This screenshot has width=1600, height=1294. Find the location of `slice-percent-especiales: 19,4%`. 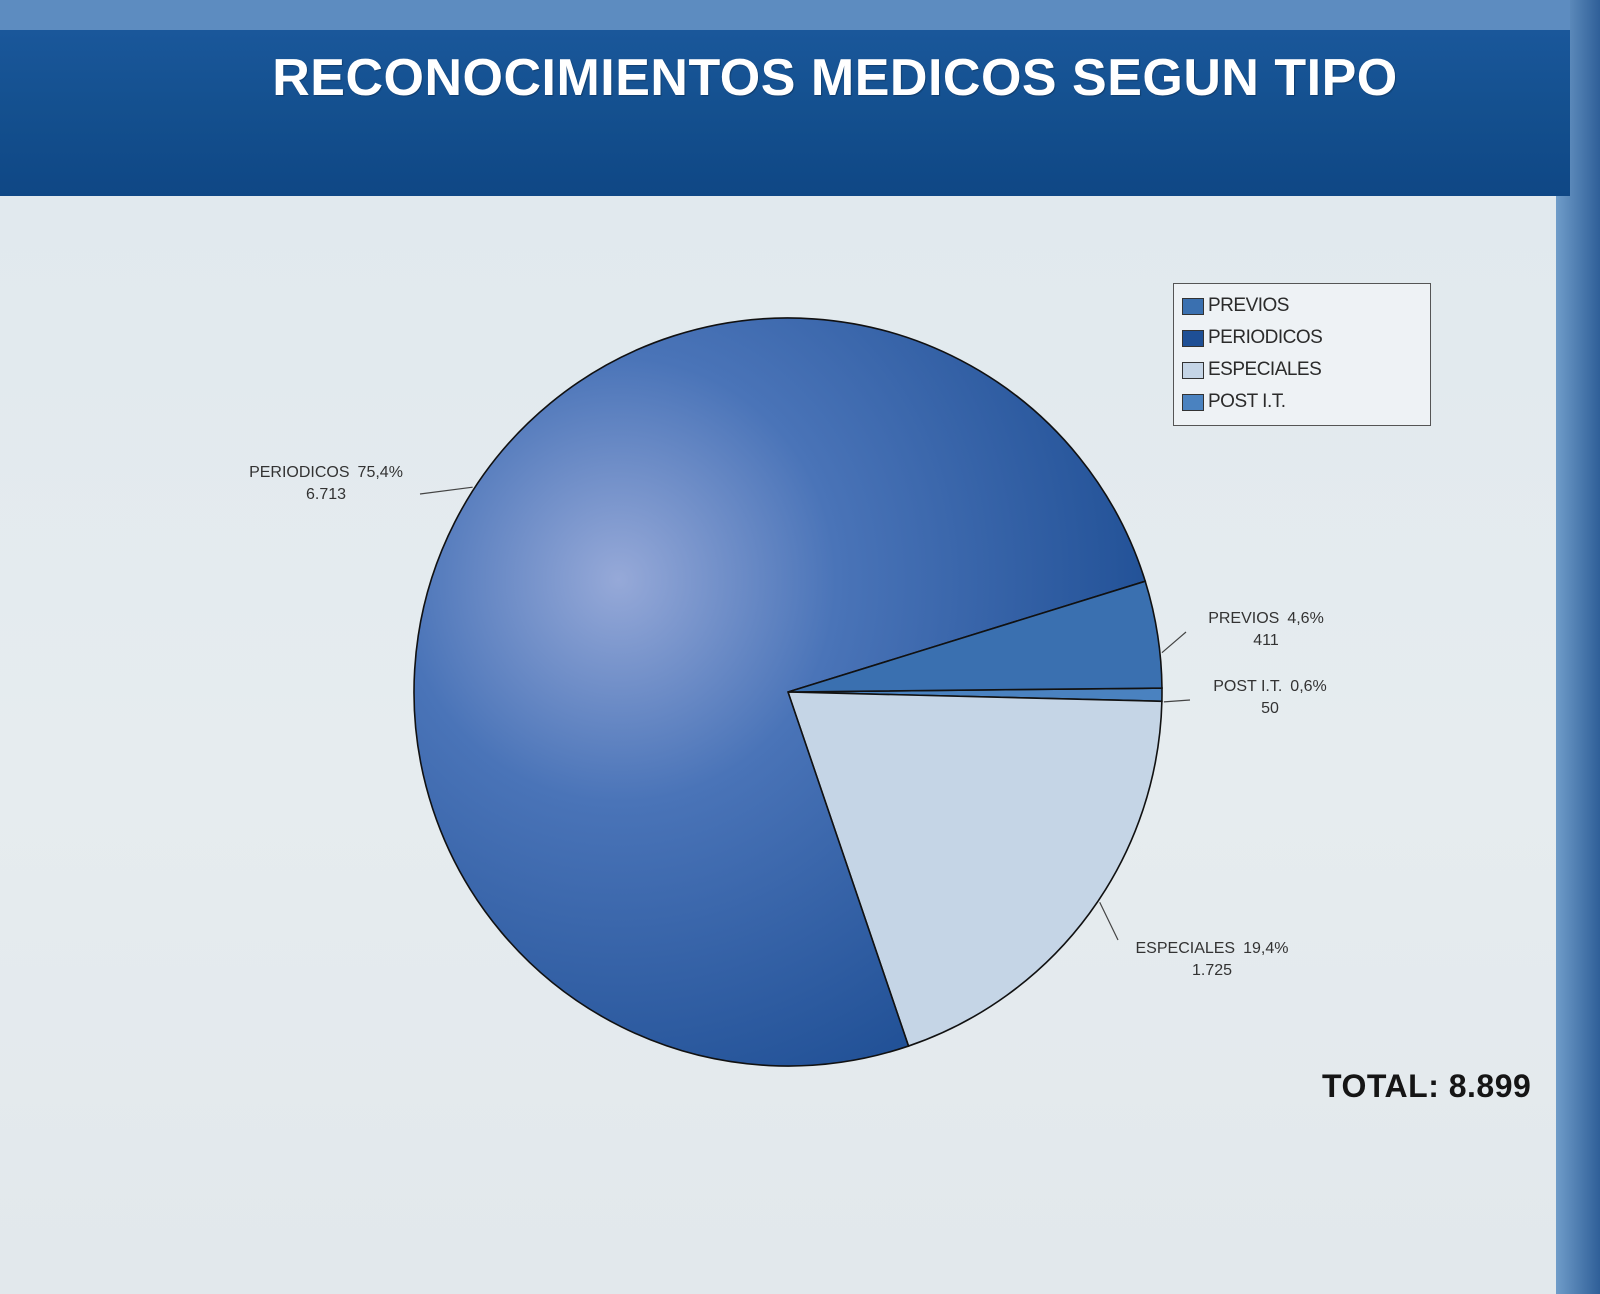

slice-percent-especiales: 19,4% is located at coordinates (1266, 948).